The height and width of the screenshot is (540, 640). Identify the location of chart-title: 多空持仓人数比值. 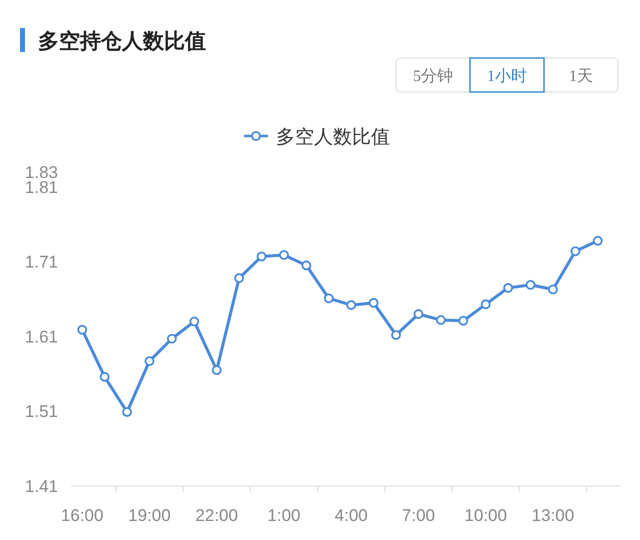
(122, 41).